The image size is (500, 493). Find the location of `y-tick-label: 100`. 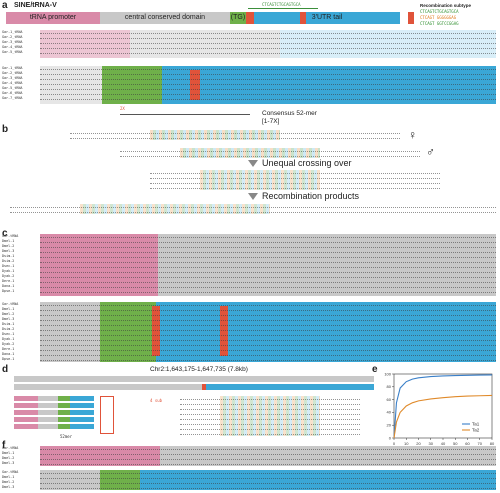

y-tick-label: 100 is located at coordinates (387, 373).